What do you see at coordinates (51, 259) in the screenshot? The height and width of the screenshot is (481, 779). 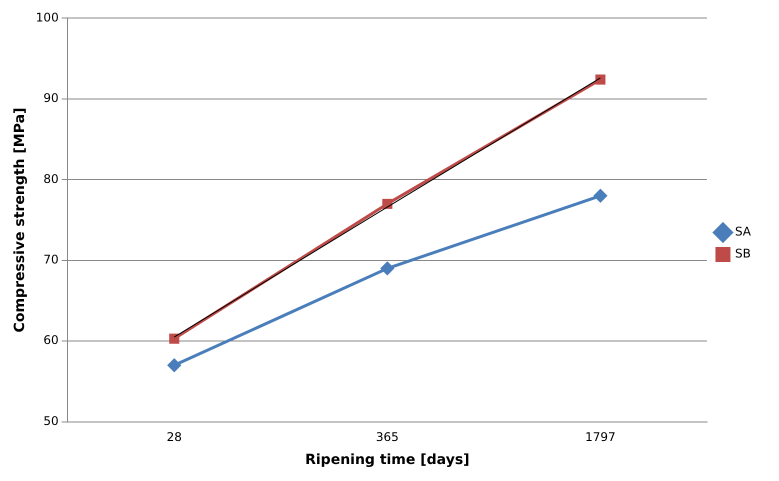 I see `y-tick-label: 70` at bounding box center [51, 259].